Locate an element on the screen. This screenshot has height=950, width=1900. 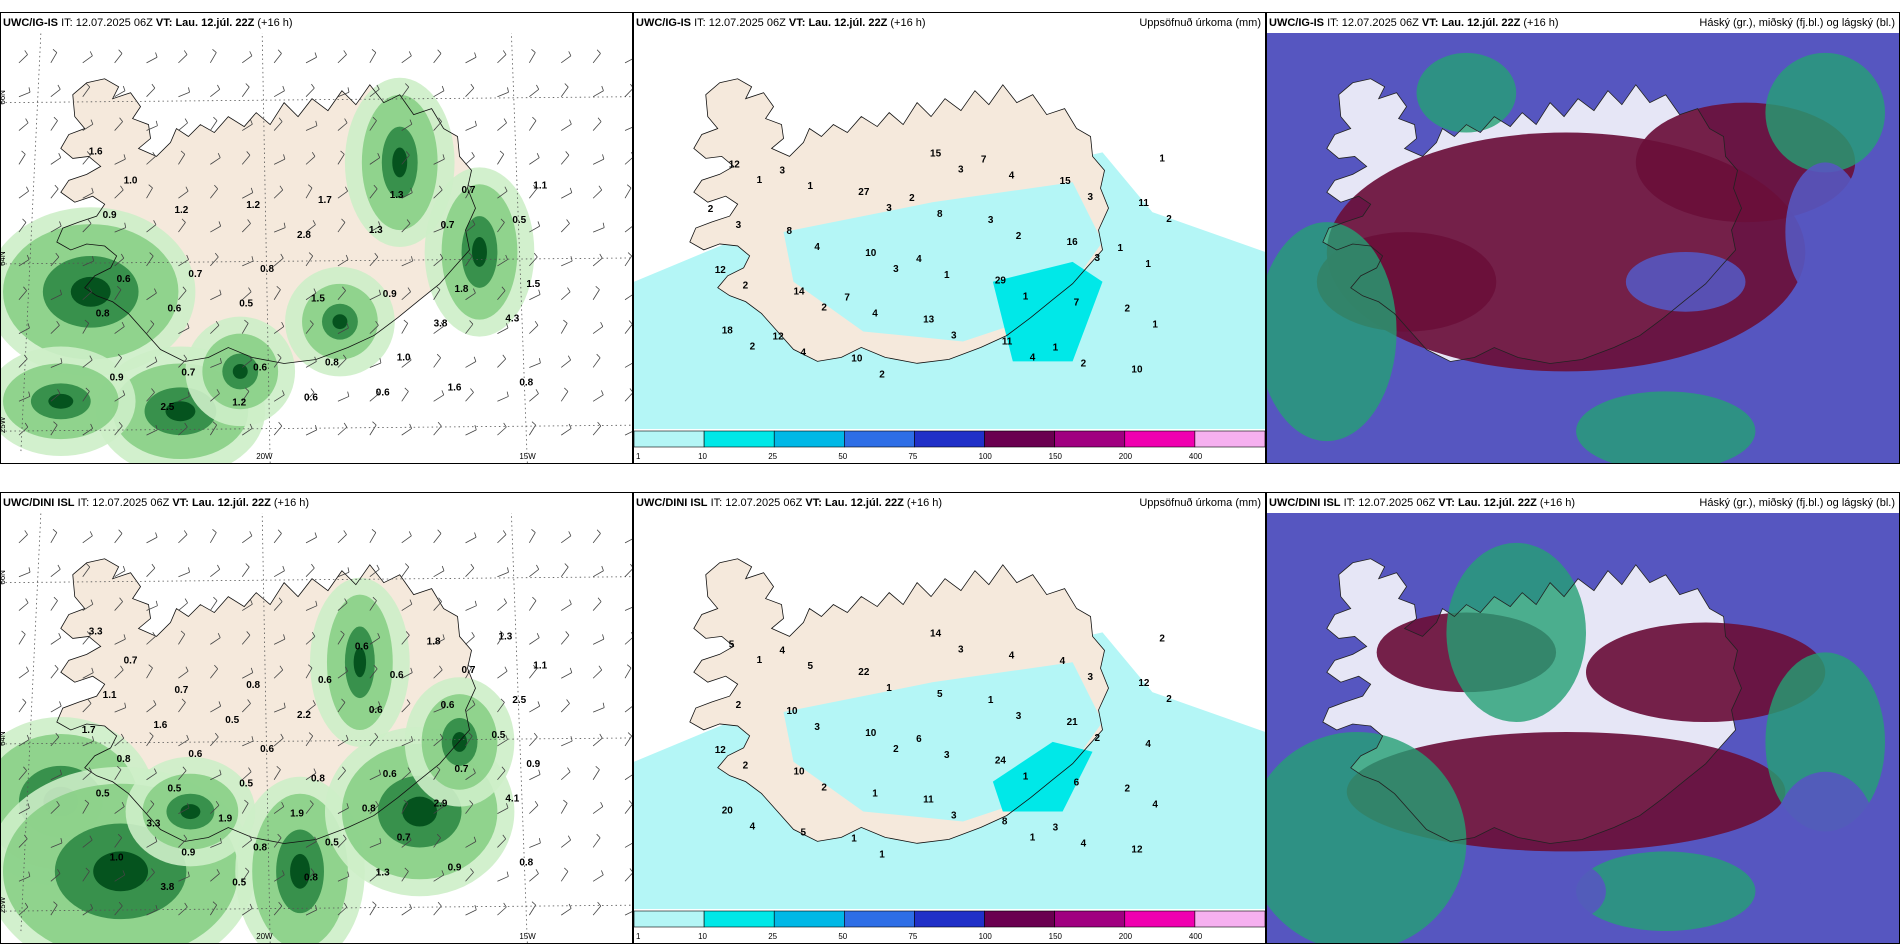
low-cloud is located at coordinates (1566, 891).